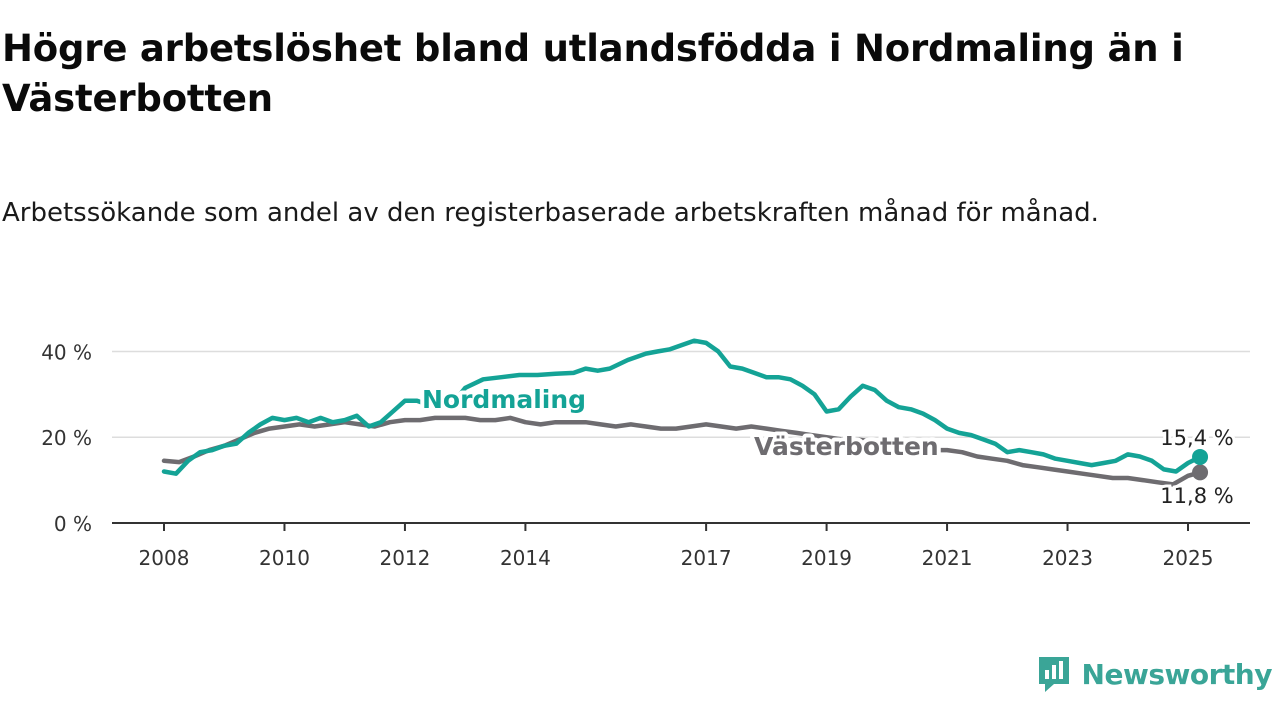 This screenshot has height=720, width=1280. Describe the element at coordinates (66, 438) in the screenshot. I see `y-tick-label: 20 %` at that location.